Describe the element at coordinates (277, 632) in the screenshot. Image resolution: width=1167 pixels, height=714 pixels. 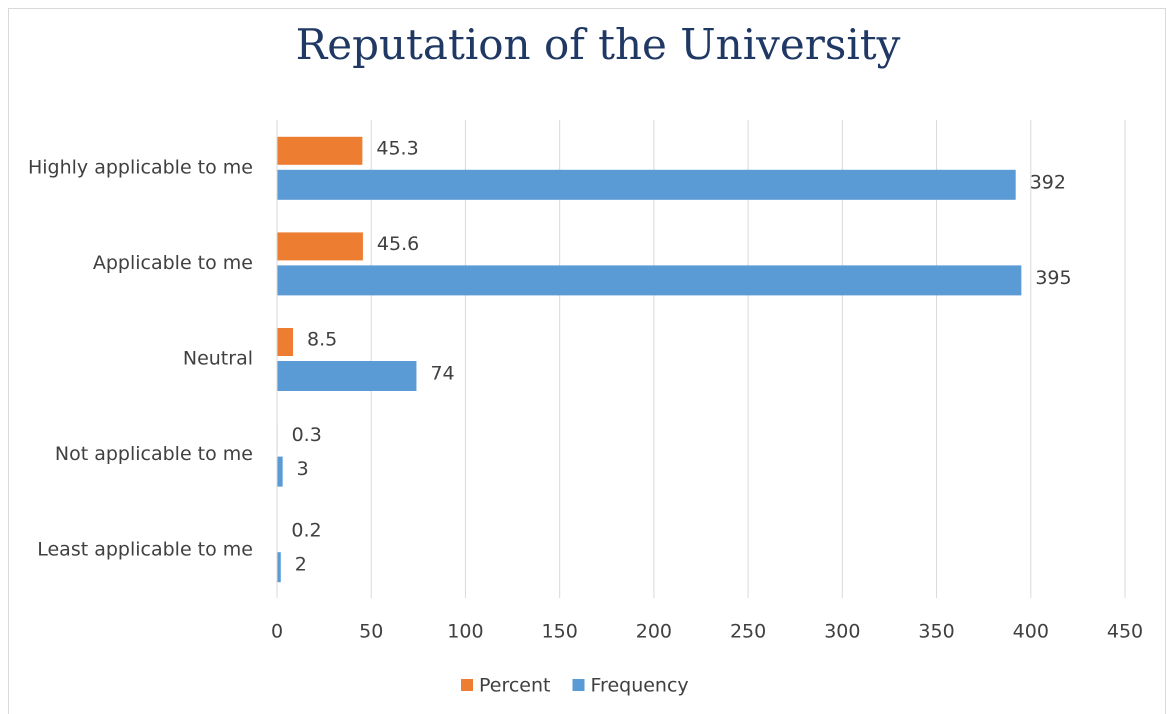
I see `x-tick-label: 0` at that location.